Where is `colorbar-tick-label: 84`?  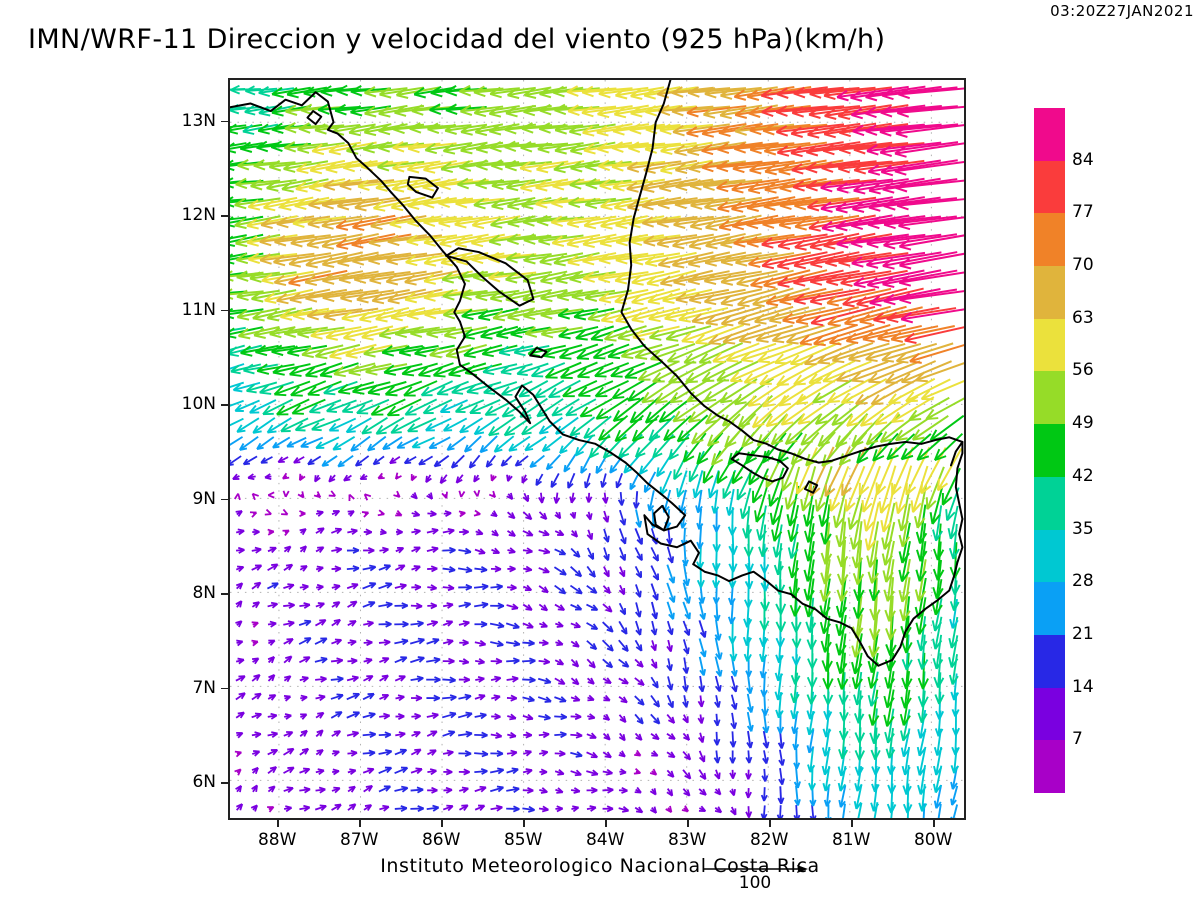
colorbar-tick-label: 84 is located at coordinates (1083, 159).